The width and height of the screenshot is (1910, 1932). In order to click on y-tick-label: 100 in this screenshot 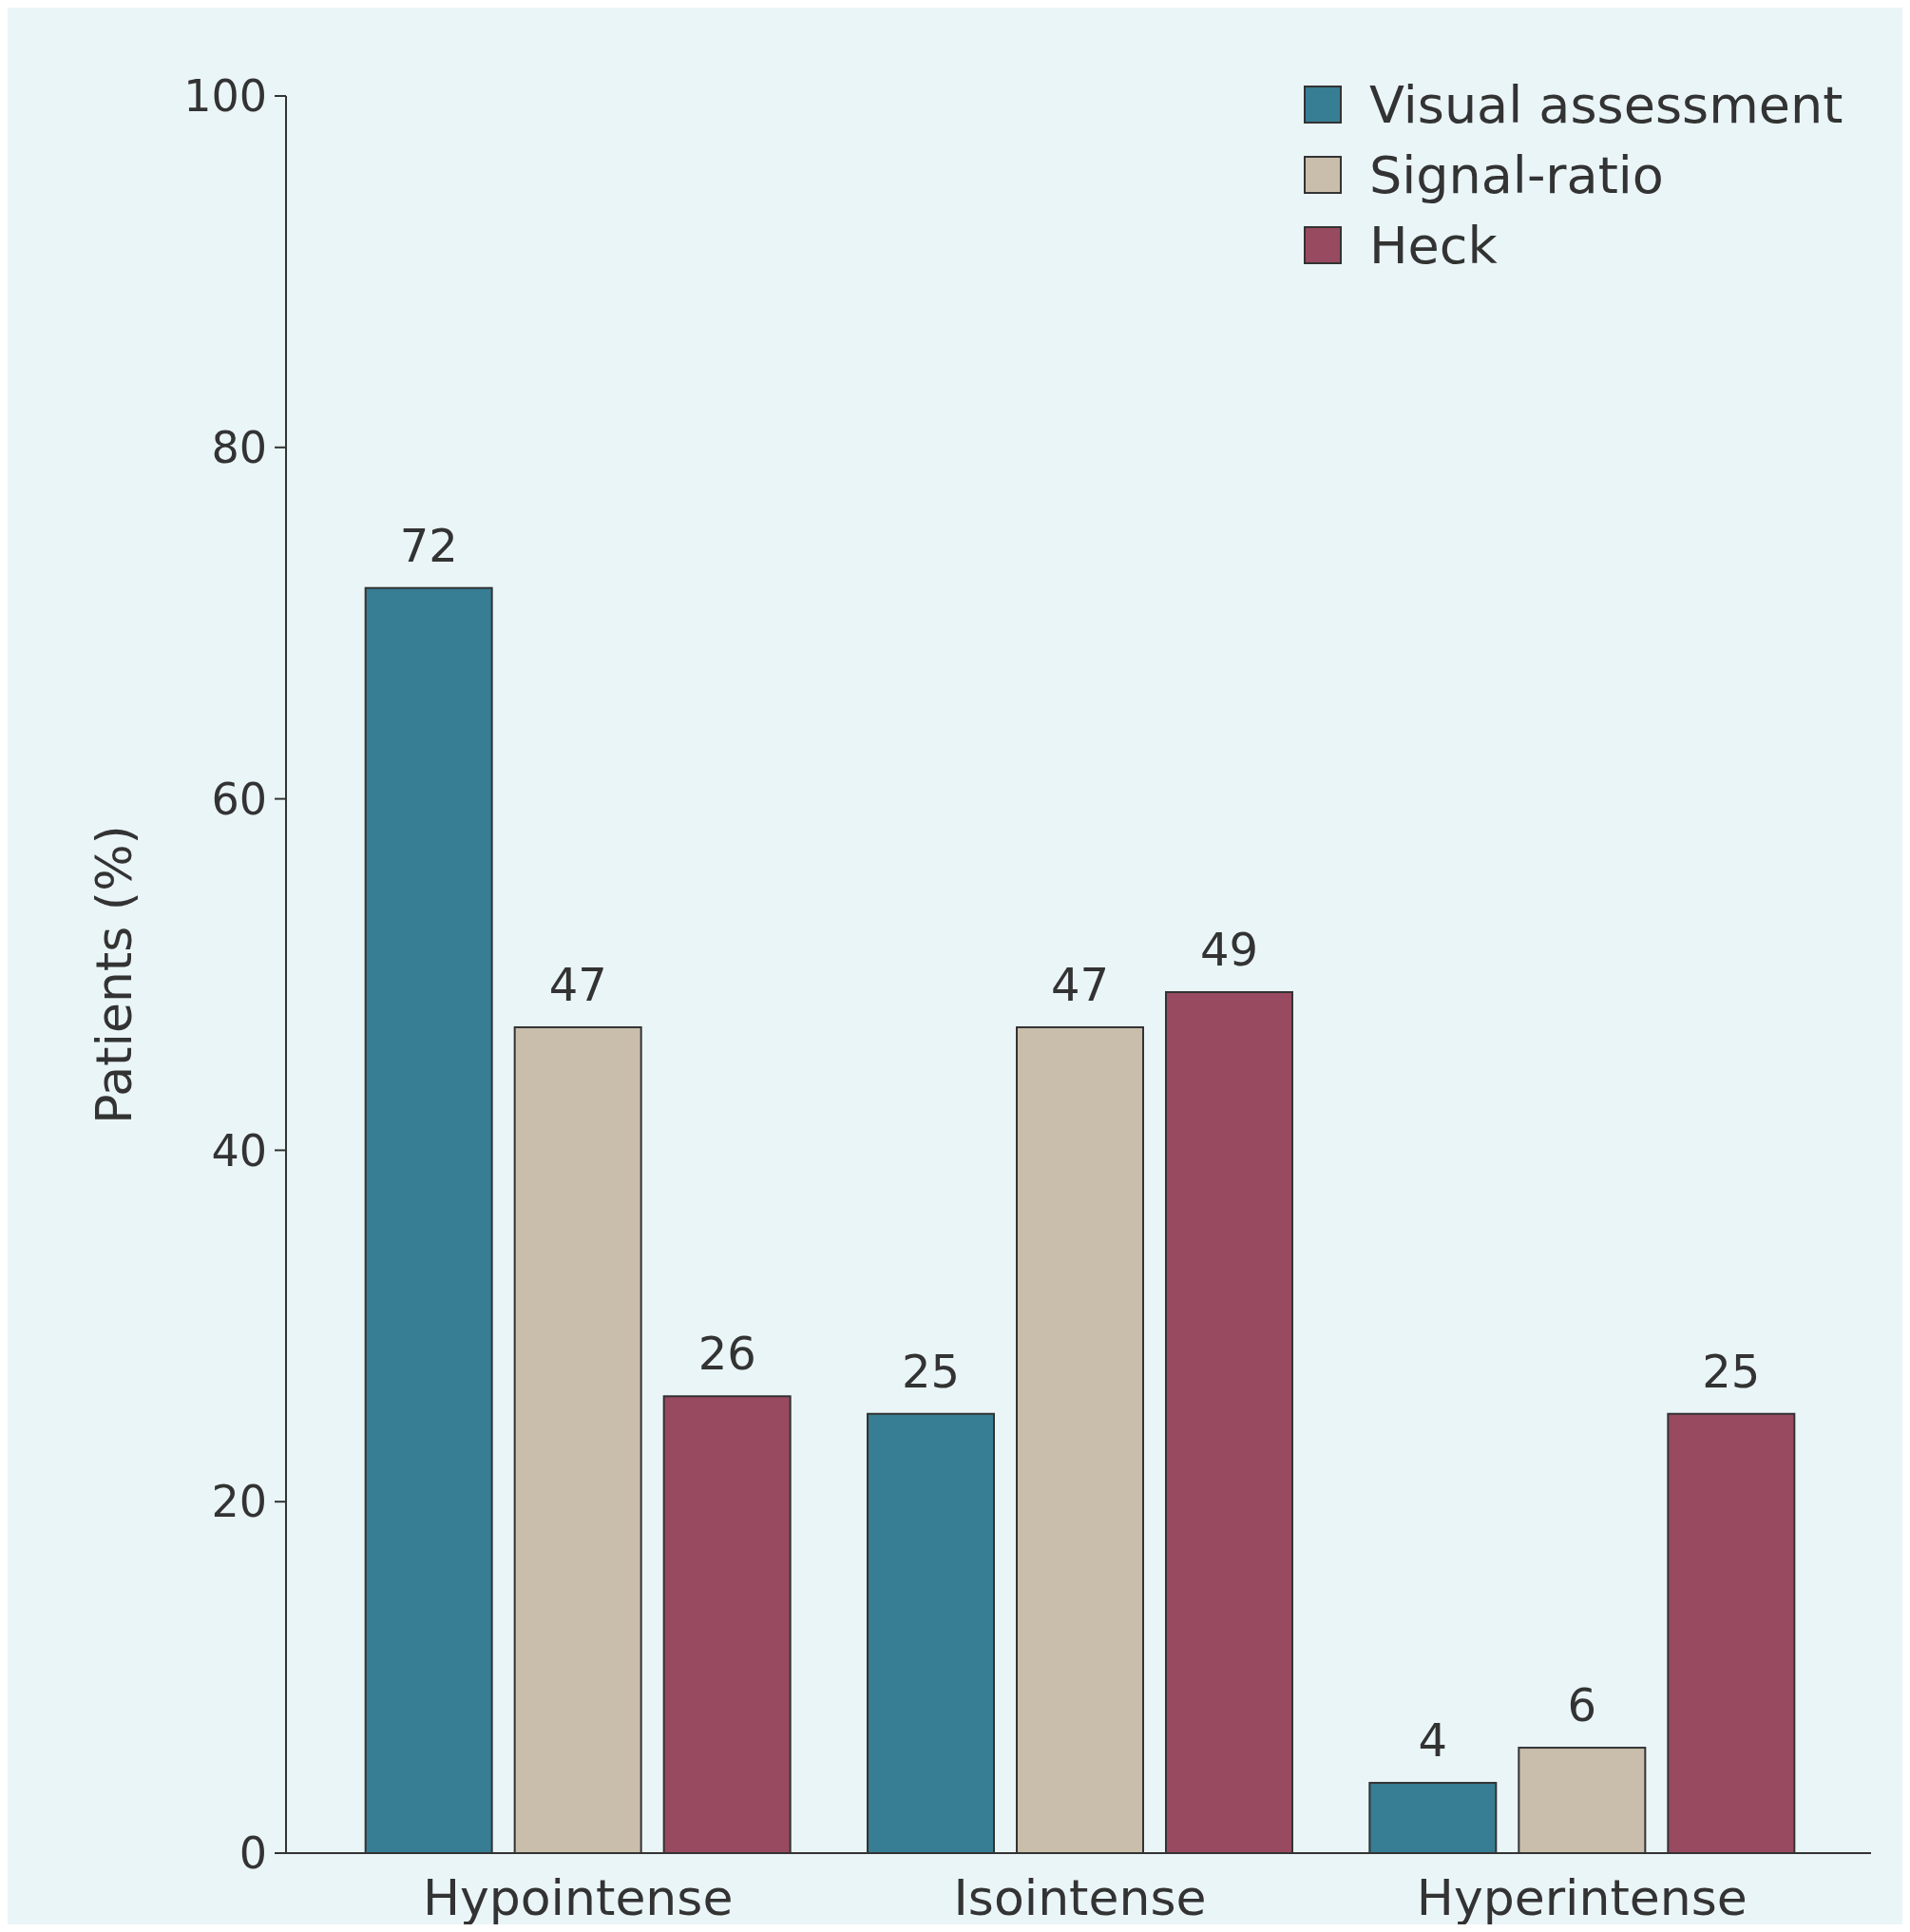, I will do `click(225, 96)`.